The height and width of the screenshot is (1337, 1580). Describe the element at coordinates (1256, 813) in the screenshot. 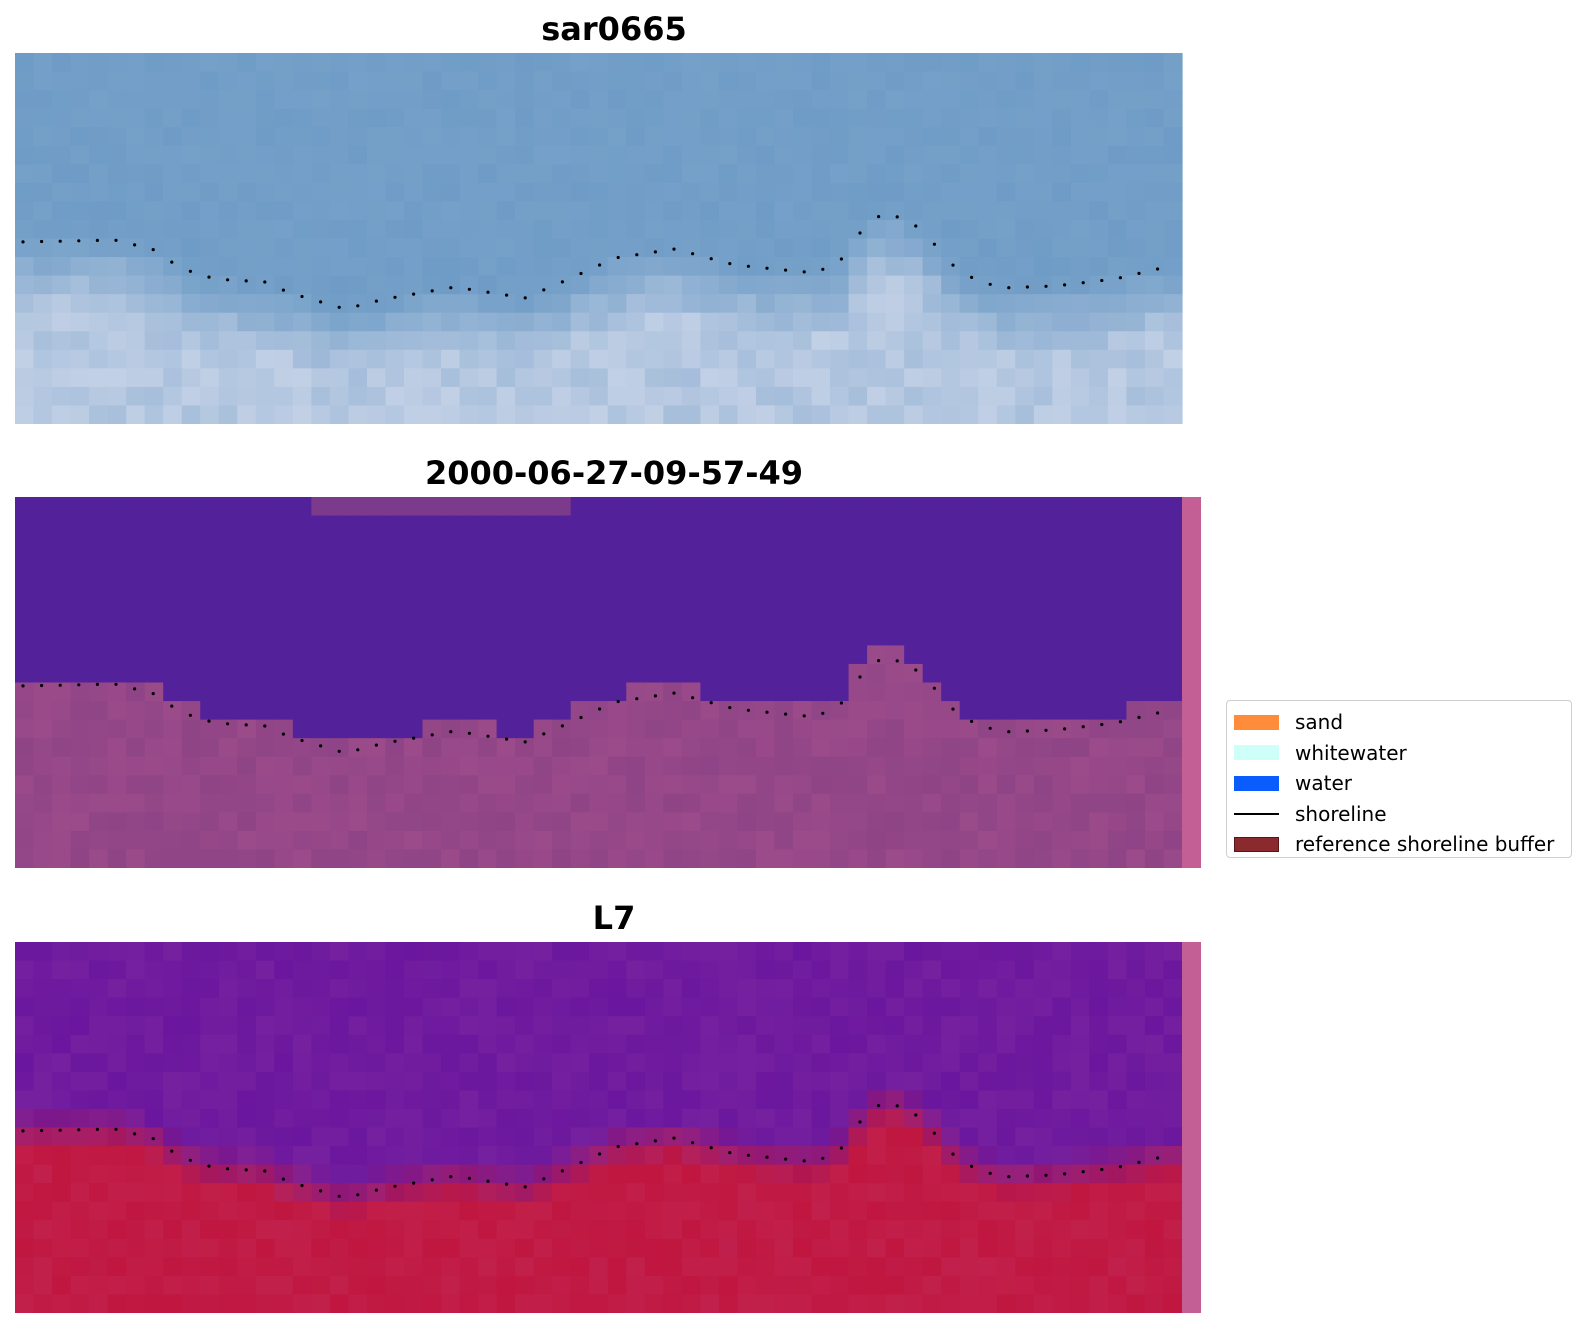

I see `shoreline-line-swatch` at that location.